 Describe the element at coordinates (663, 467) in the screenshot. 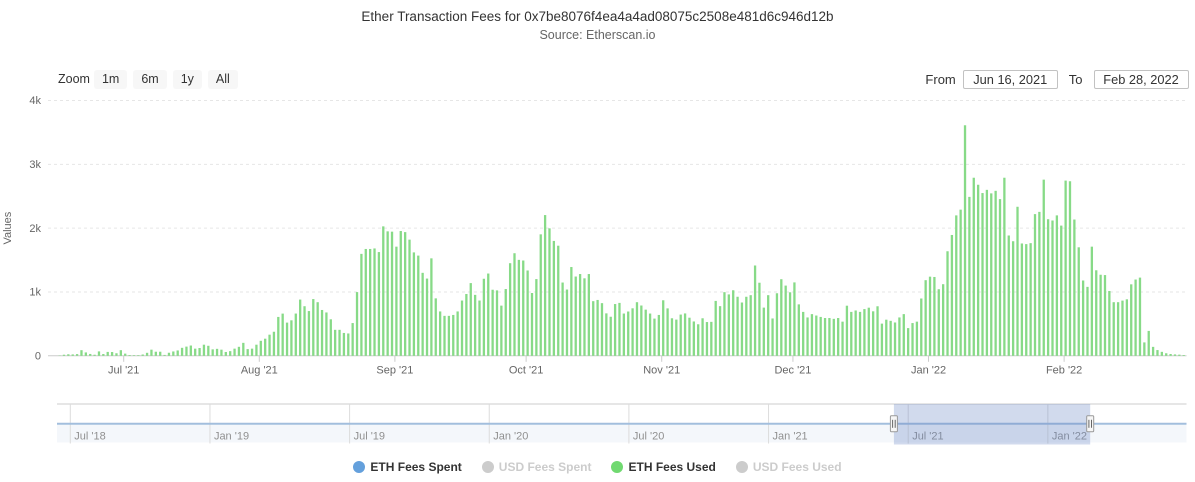

I see `legend-item-eth-fees-used: ETH Fees Used` at that location.